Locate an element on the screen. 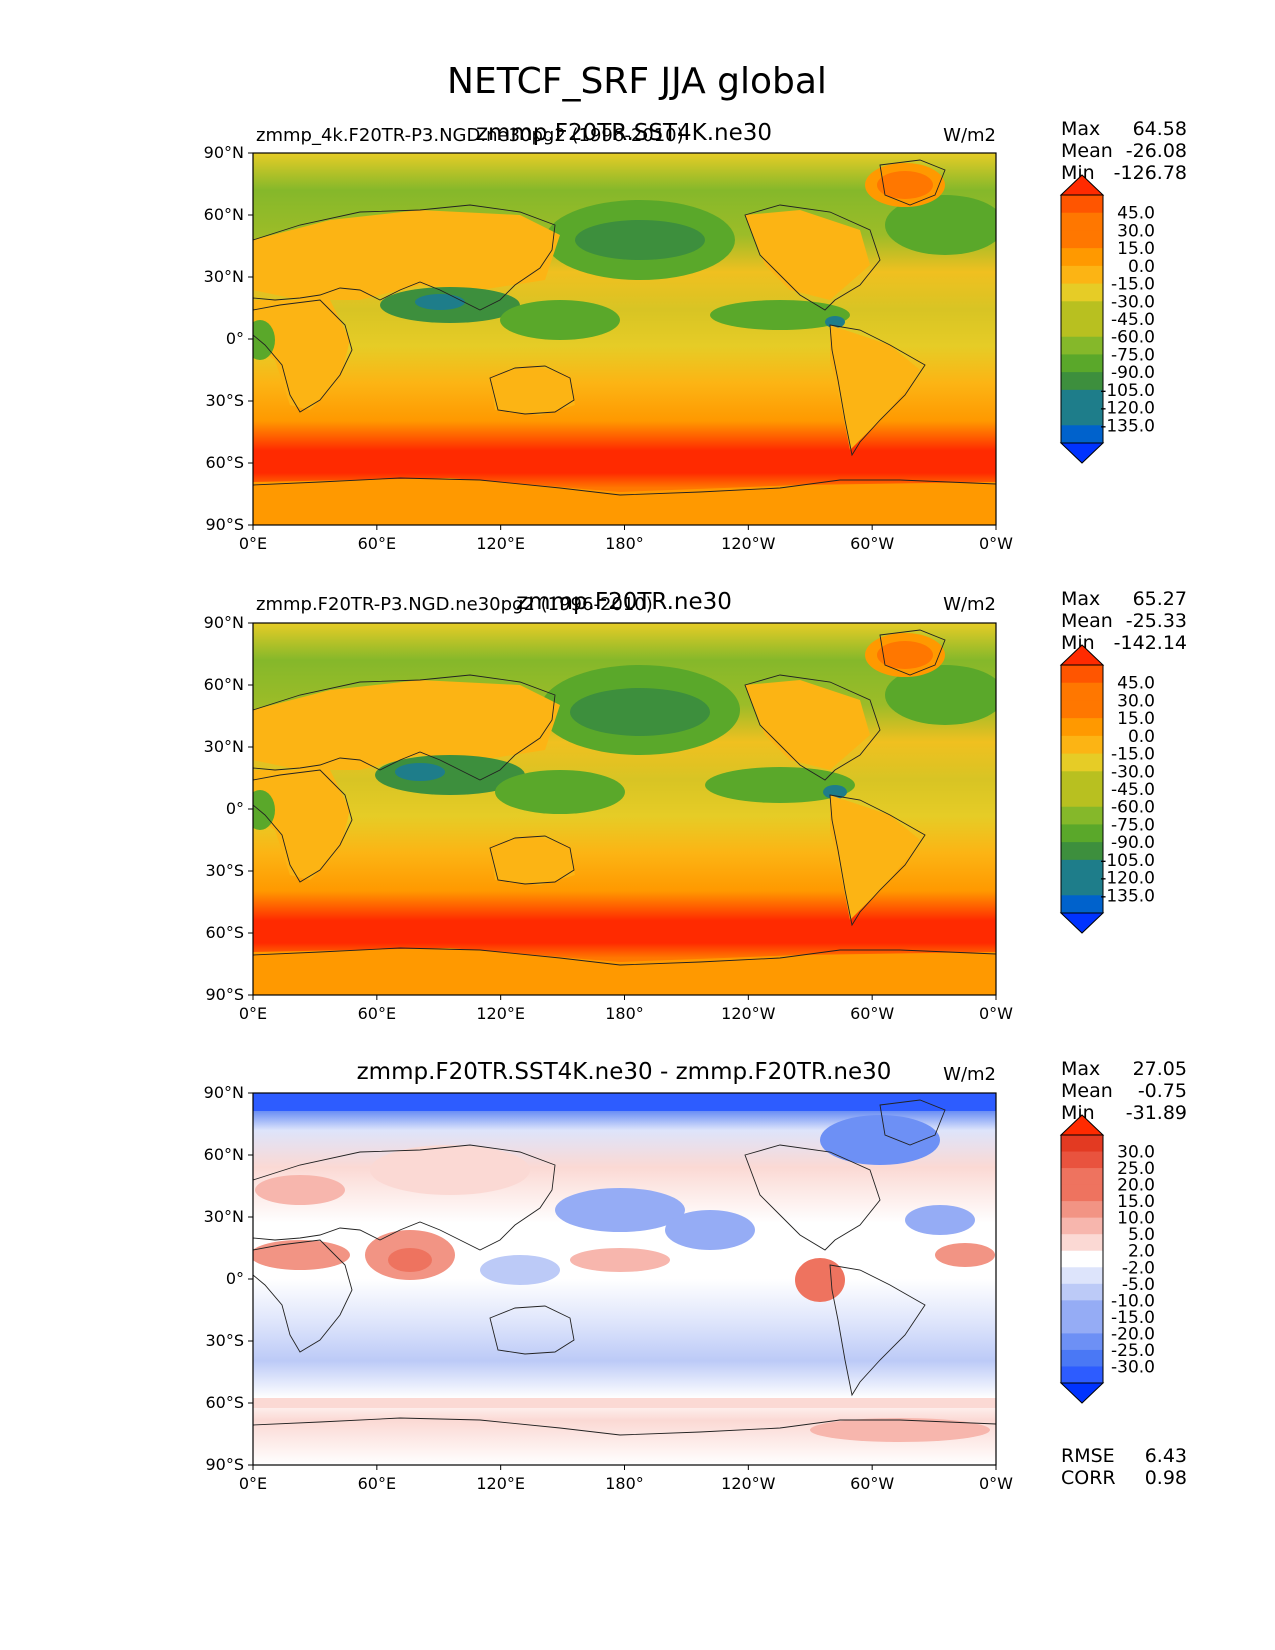 This screenshot has height=1650, width=1275. panel-reference-coastlines is located at coordinates (624, 797).